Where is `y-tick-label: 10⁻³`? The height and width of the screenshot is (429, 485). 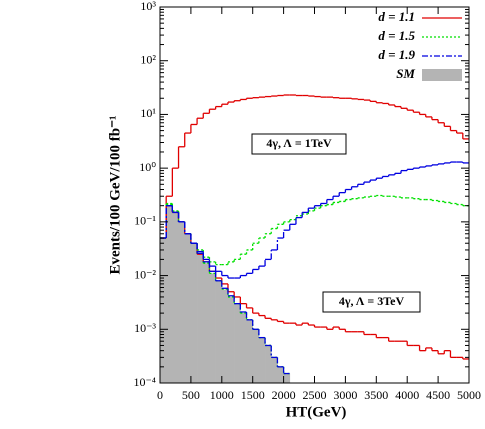 y-tick-label: 10⁻³ is located at coordinates (145, 328).